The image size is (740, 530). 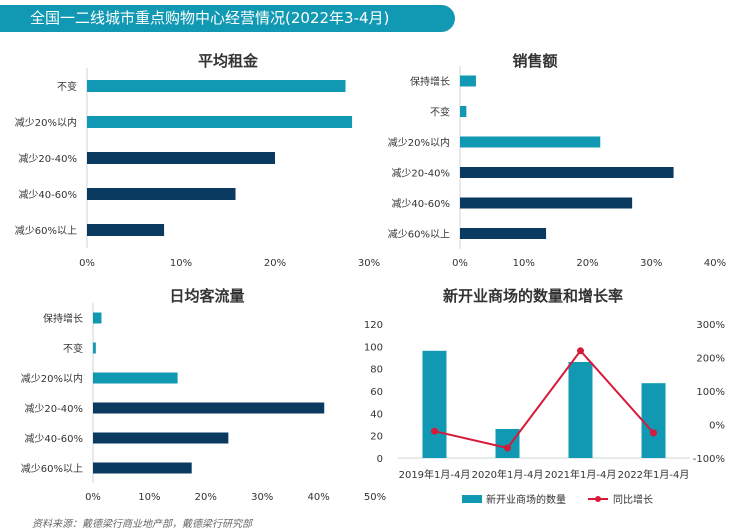 I want to click on header-banner: 全国一二线城市重点购物中心经营情况(2022年3-4月), so click(x=227, y=18).